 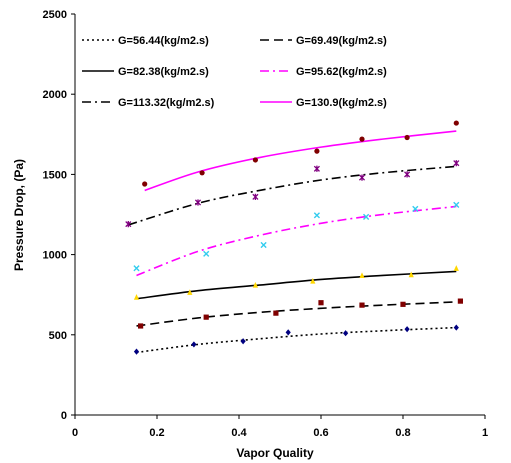 What do you see at coordinates (156, 433) in the screenshot?
I see `x-tick-label: 0.2` at bounding box center [156, 433].